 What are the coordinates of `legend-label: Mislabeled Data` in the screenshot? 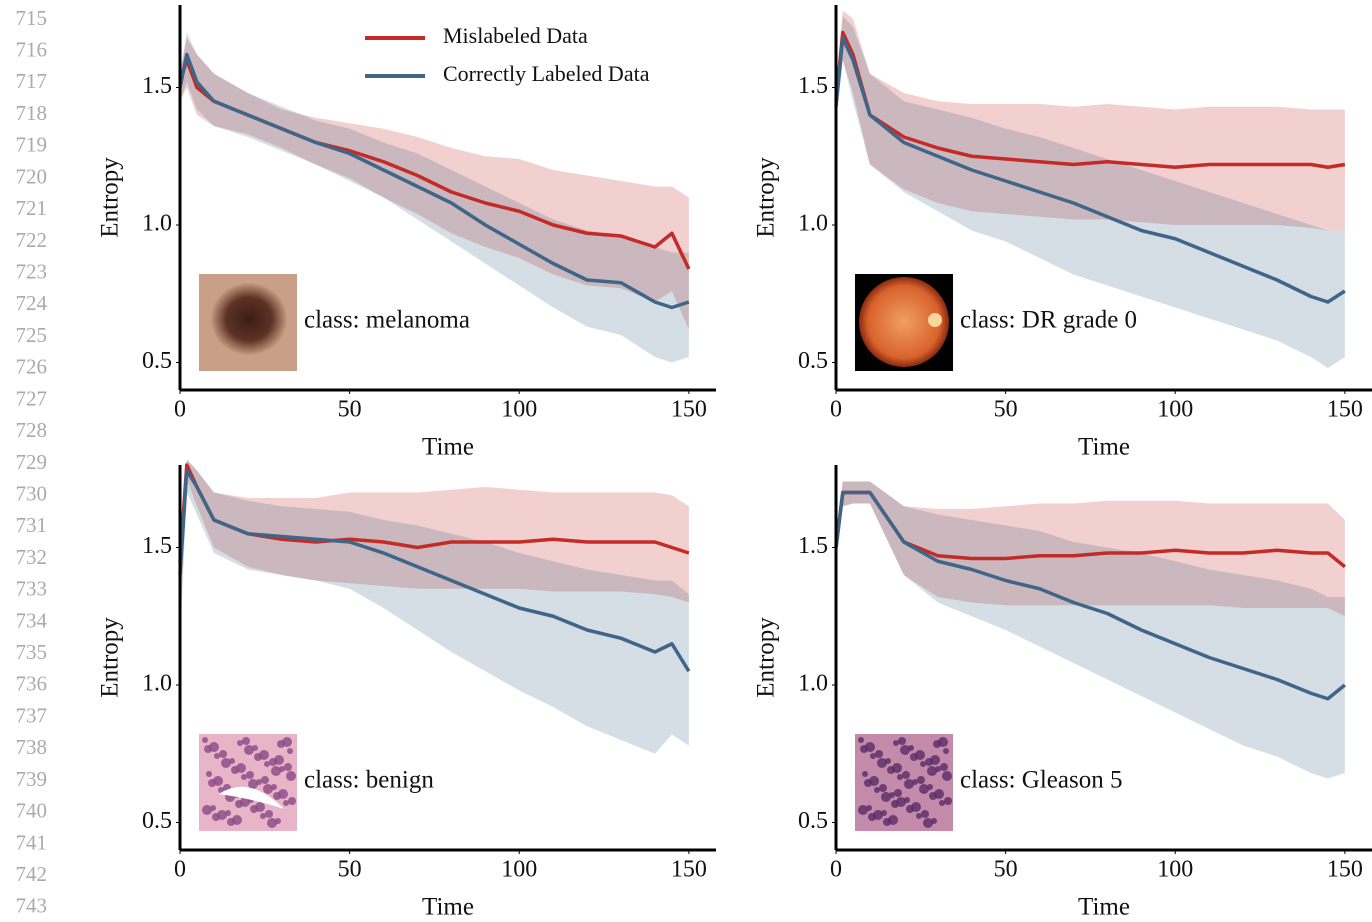 It's located at (515, 35).